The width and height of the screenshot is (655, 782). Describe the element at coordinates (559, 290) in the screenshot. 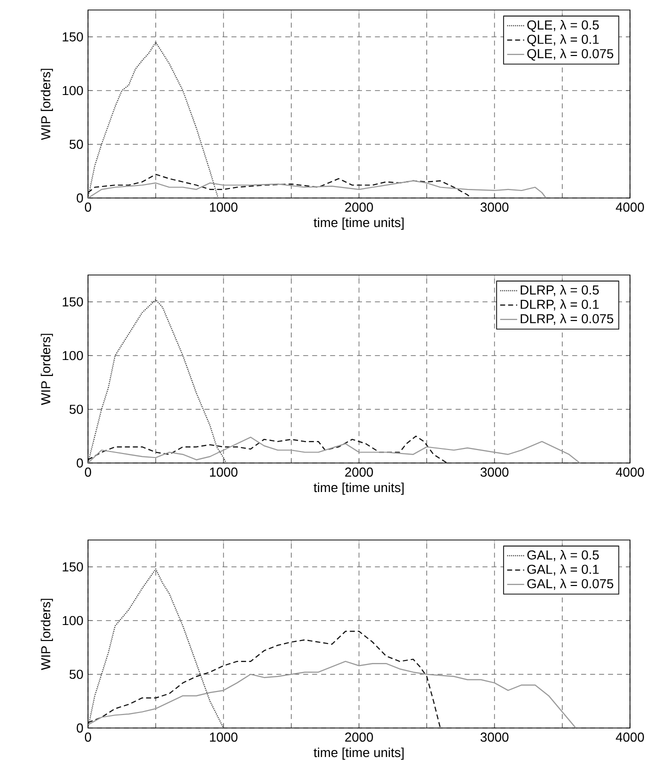

I see `legend-label: DLRP, λ = 0.5` at that location.